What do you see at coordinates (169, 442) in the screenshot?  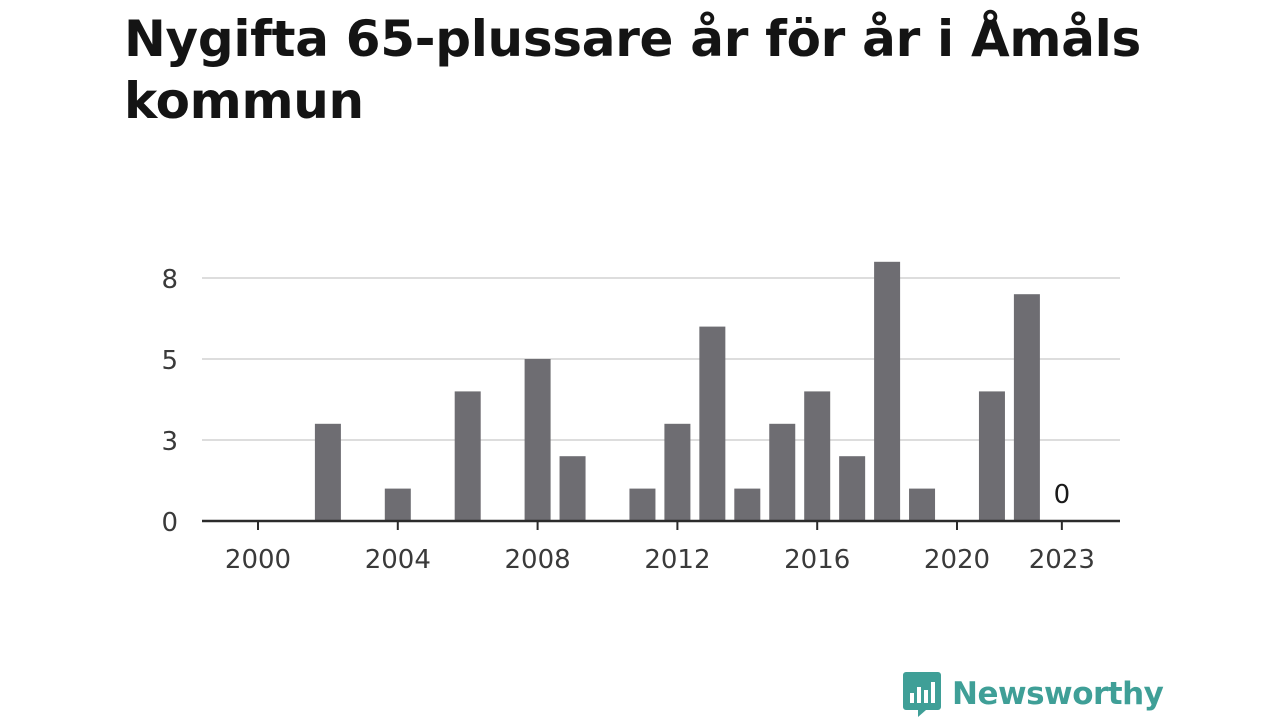 I see `y-tick-label: 3` at bounding box center [169, 442].